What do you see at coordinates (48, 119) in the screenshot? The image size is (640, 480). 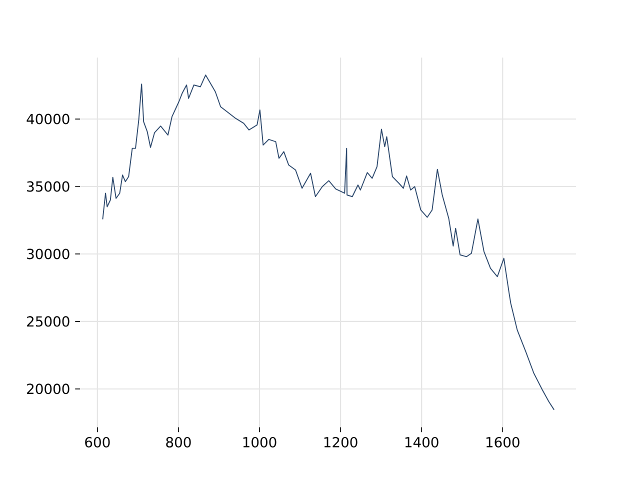 I see `y-tick-label: 40000` at bounding box center [48, 119].